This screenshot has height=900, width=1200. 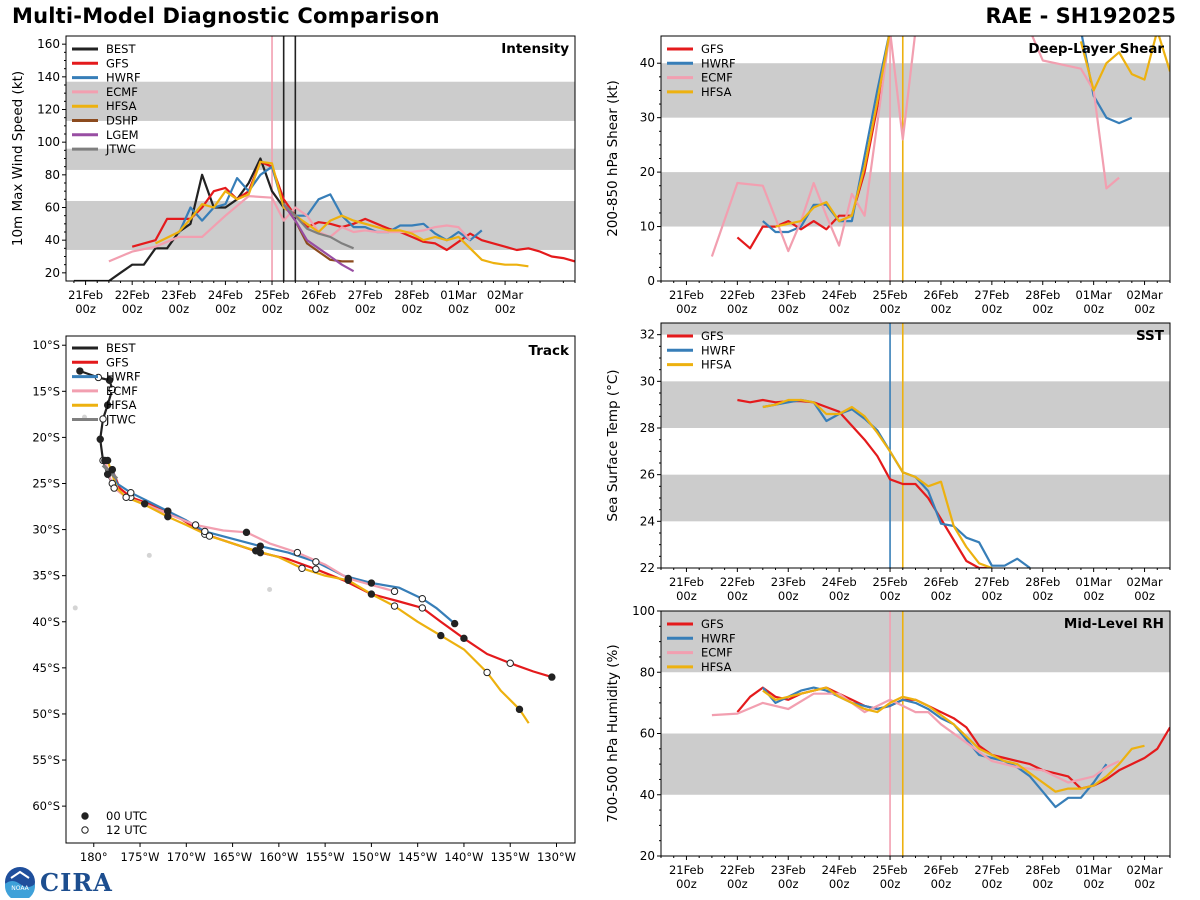 What do you see at coordinates (232, 857) in the screenshot?
I see `x-tick-label: 165°W` at bounding box center [232, 857].